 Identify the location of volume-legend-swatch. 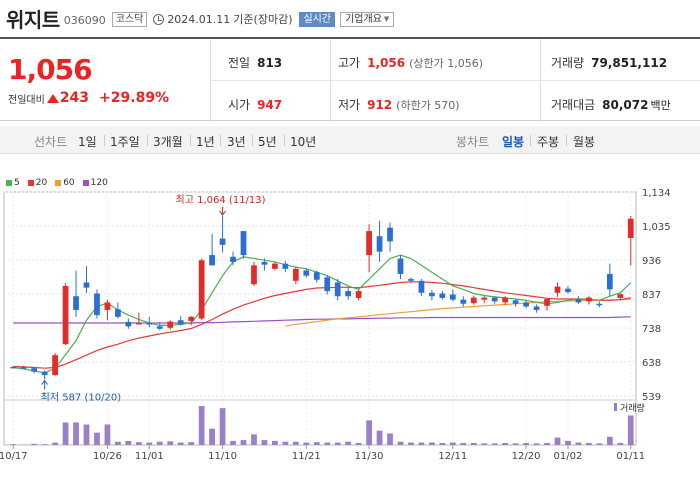
(615, 407).